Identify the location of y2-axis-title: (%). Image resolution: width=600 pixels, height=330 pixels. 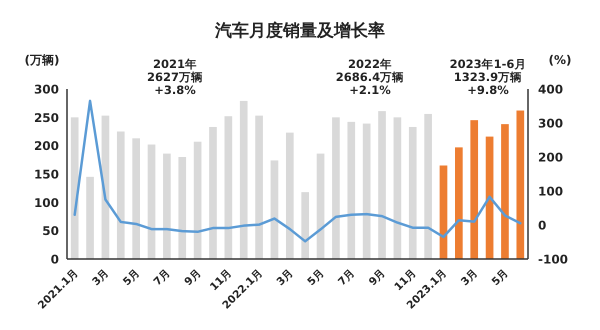
(560, 60).